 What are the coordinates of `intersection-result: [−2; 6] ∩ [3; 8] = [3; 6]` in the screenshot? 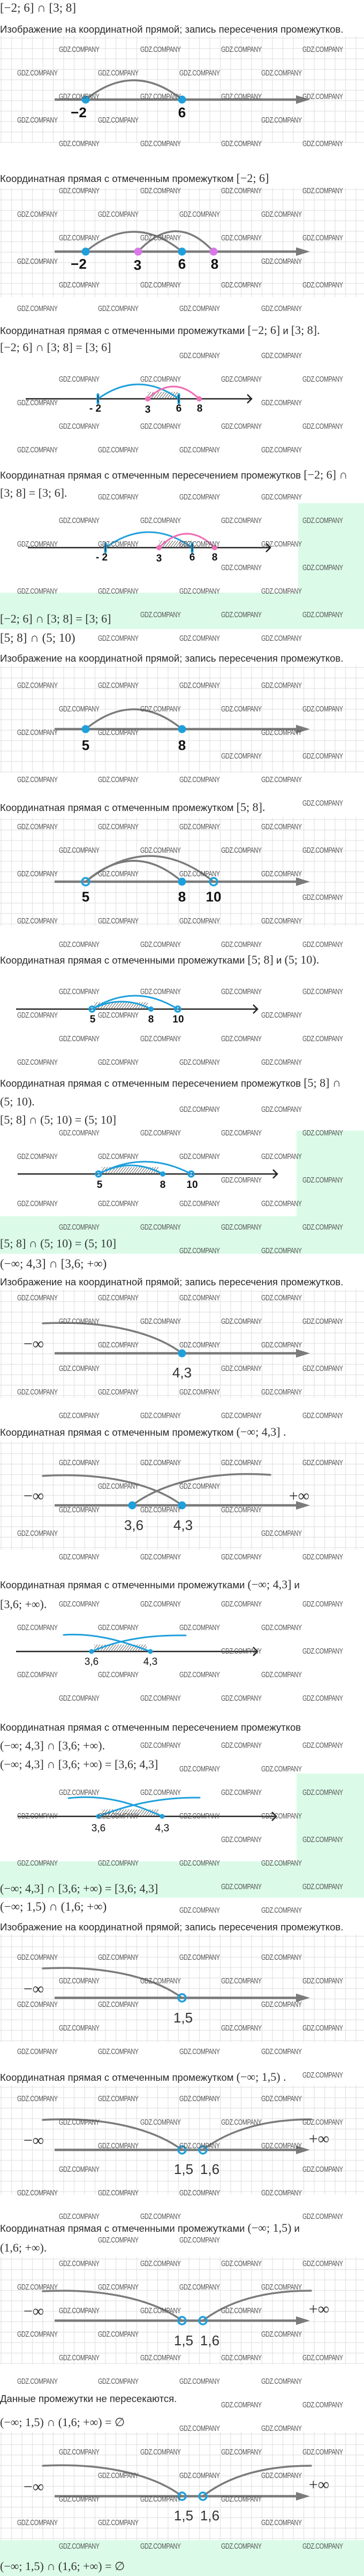 It's located at (55, 347).